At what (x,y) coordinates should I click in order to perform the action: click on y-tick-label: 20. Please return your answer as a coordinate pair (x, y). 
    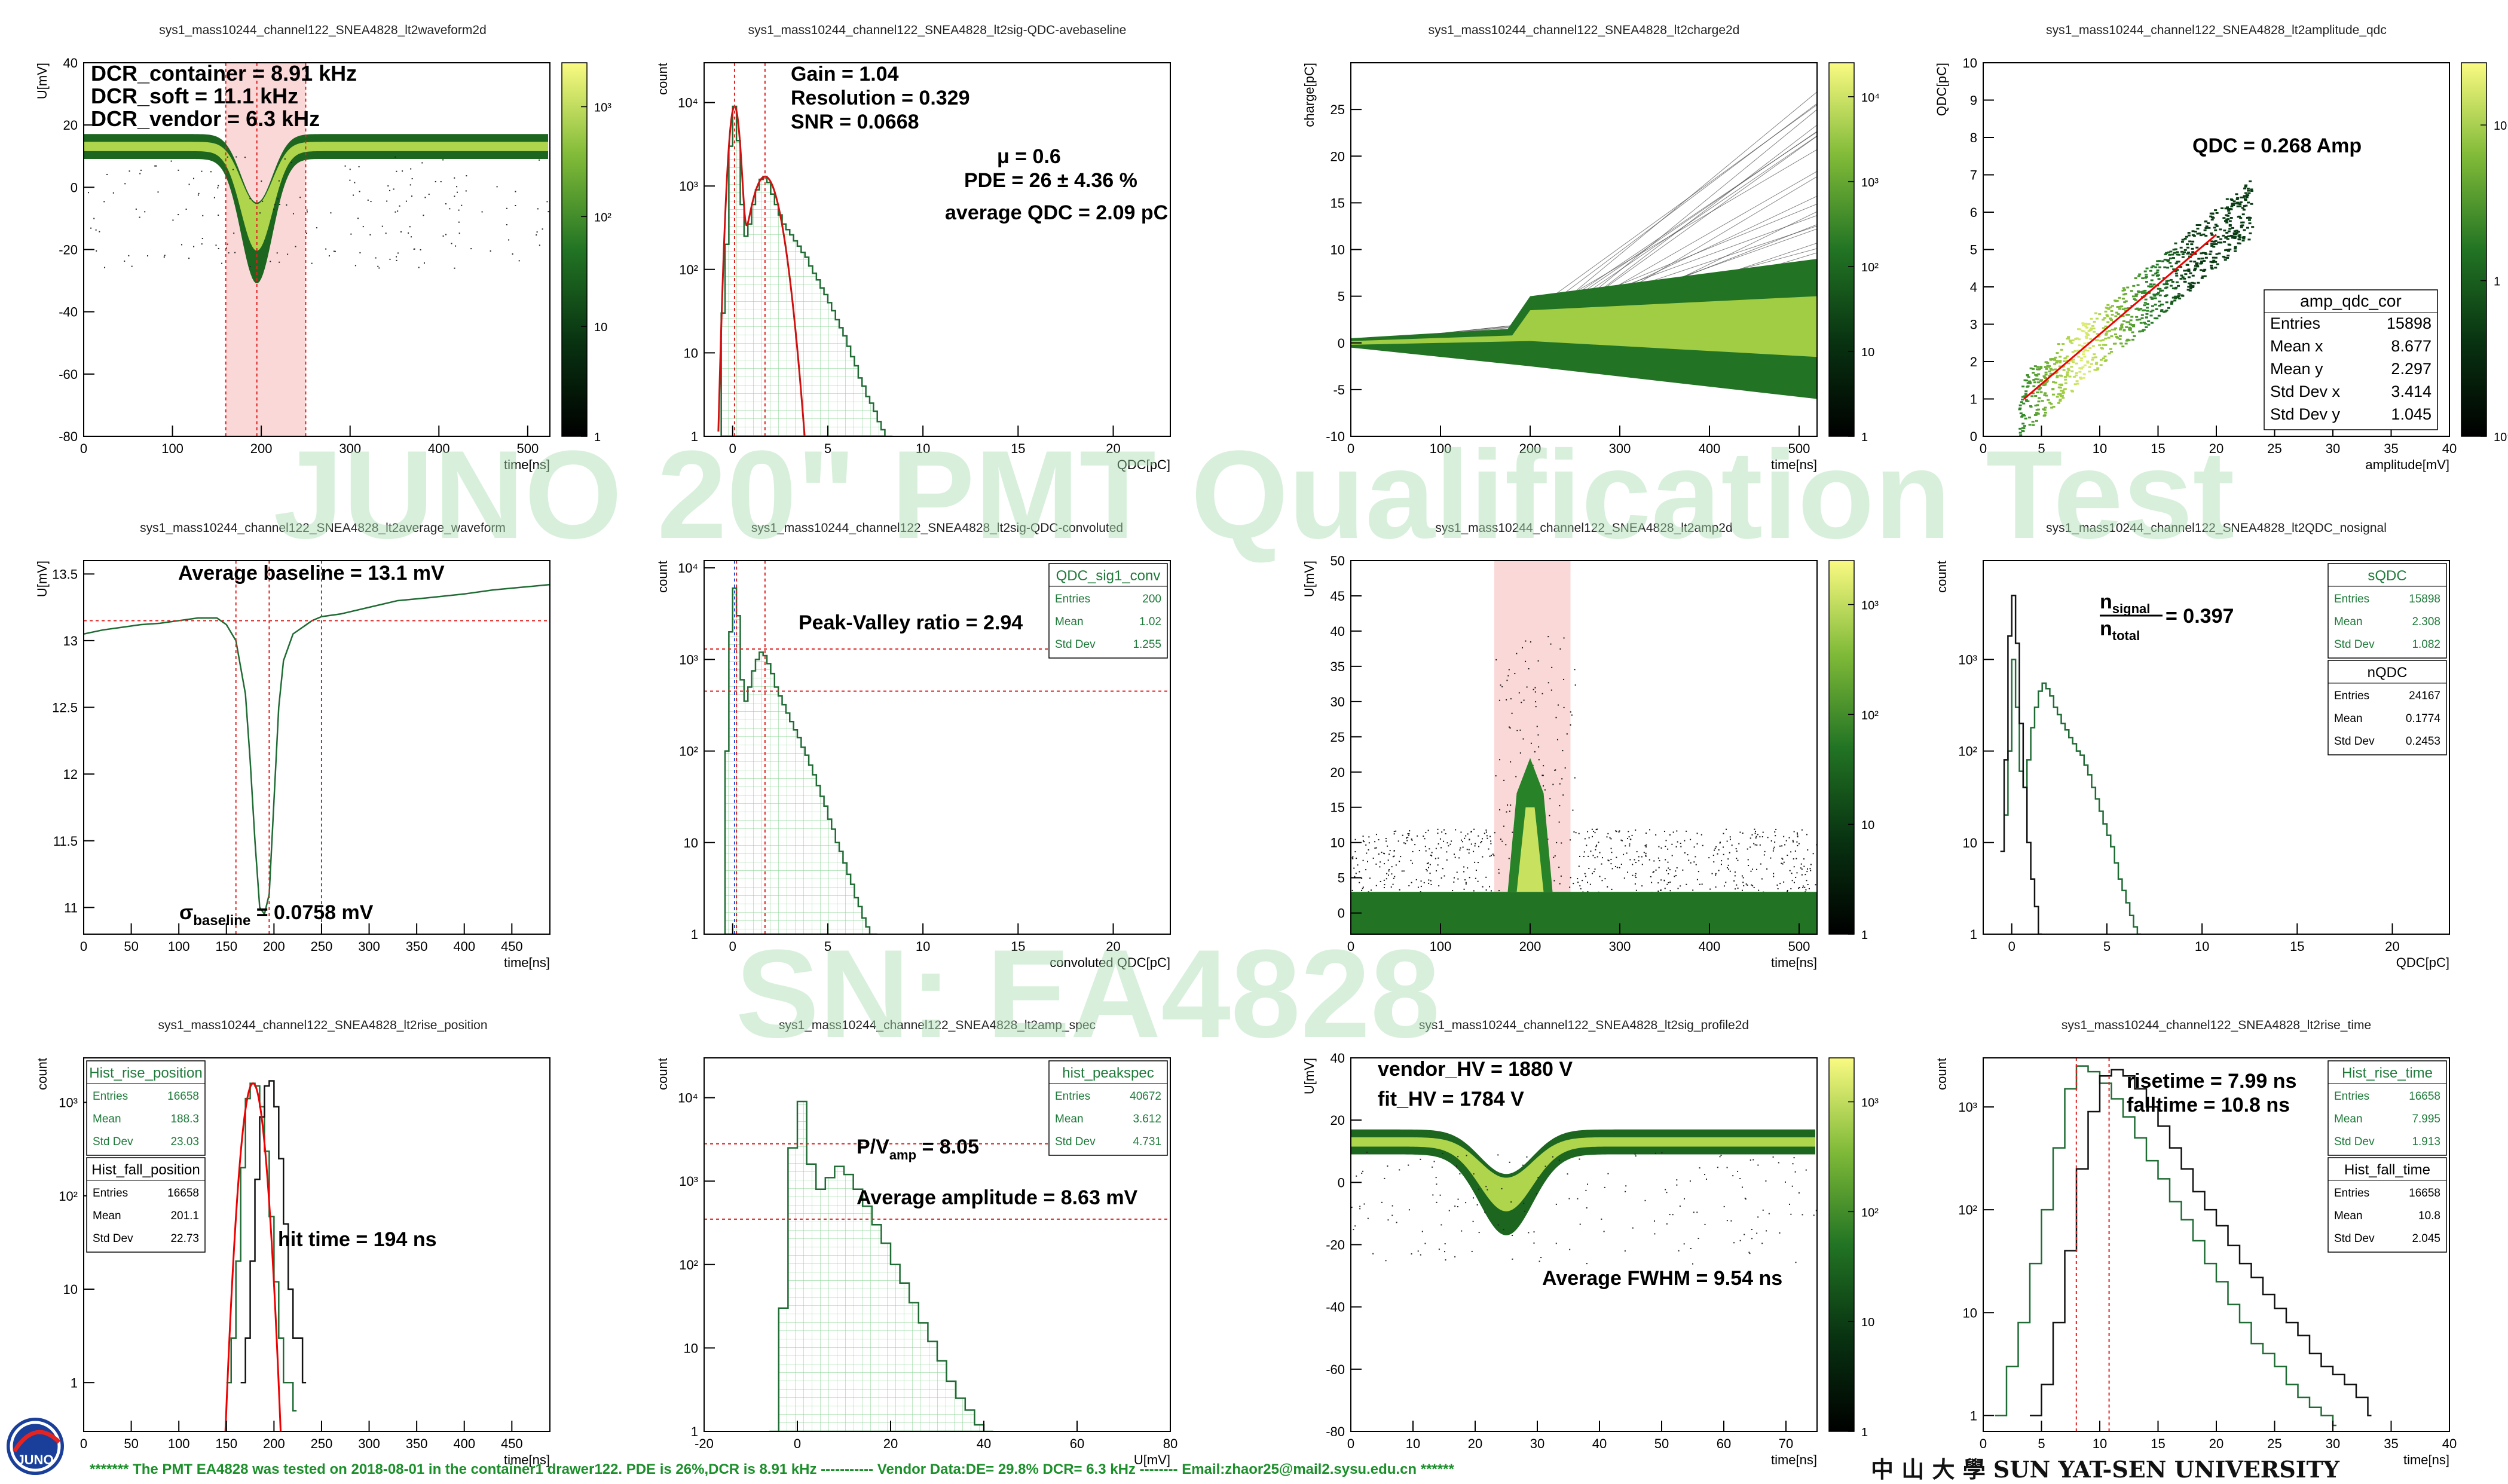
    Looking at the image, I should click on (1338, 772).